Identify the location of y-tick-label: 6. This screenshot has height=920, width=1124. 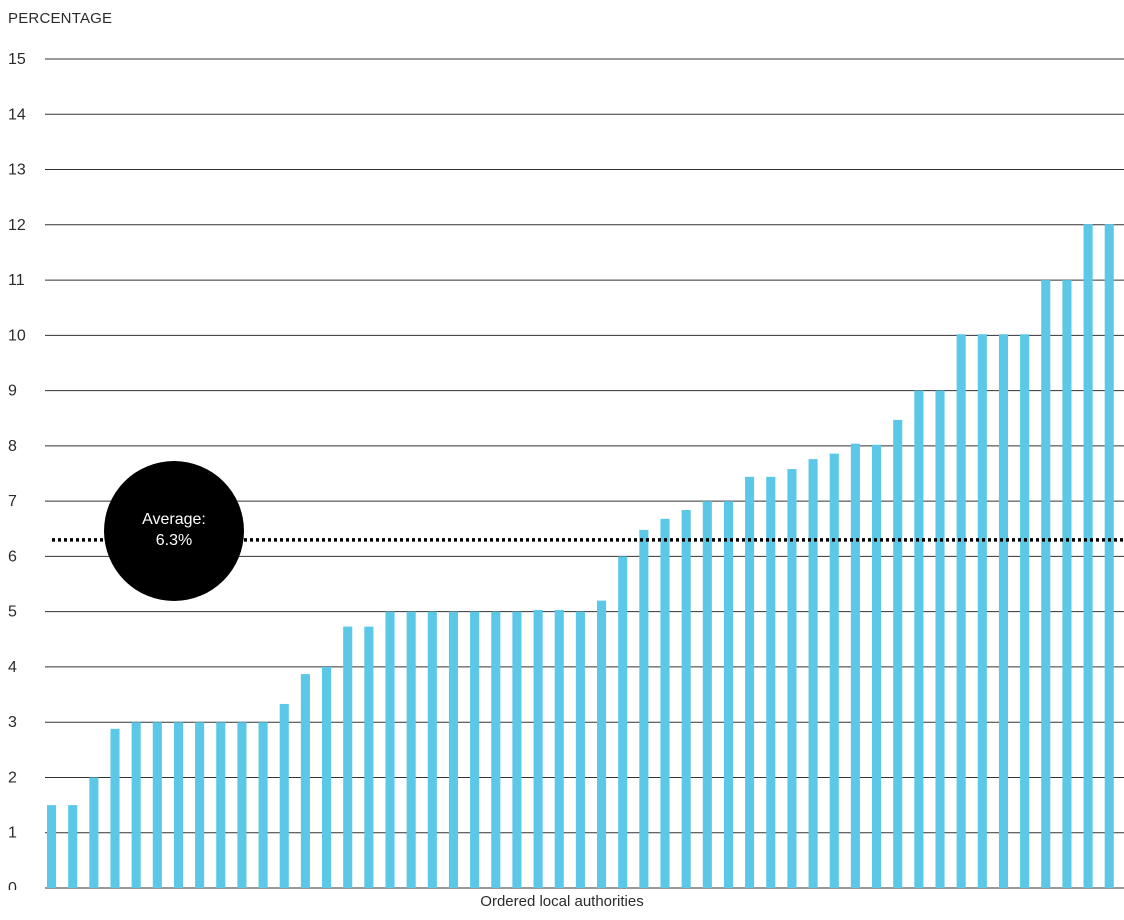
(12, 556).